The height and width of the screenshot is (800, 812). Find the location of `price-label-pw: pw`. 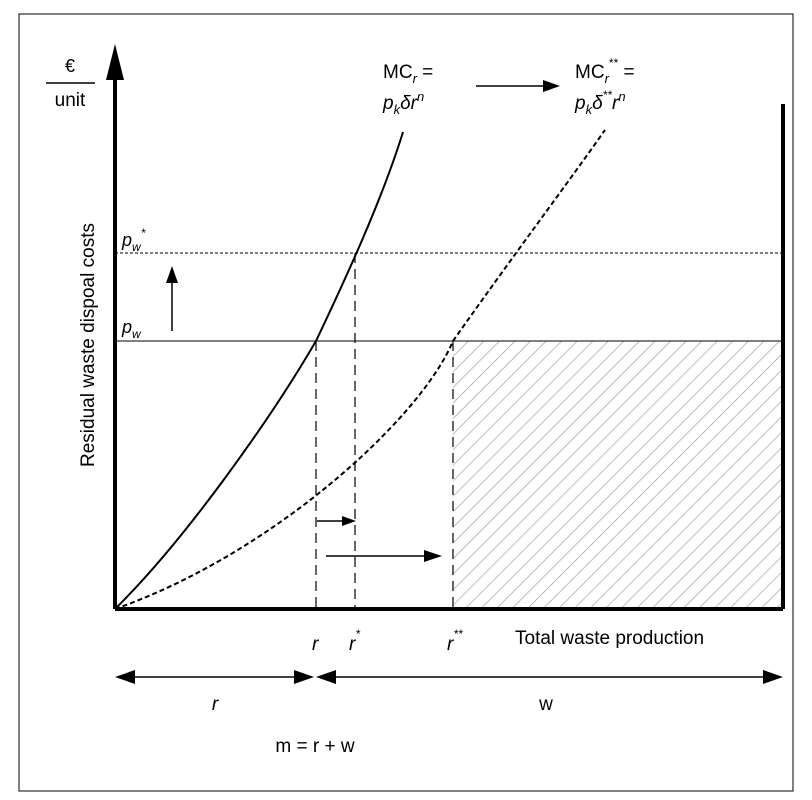

price-label-pw: pw is located at coordinates (131, 329).